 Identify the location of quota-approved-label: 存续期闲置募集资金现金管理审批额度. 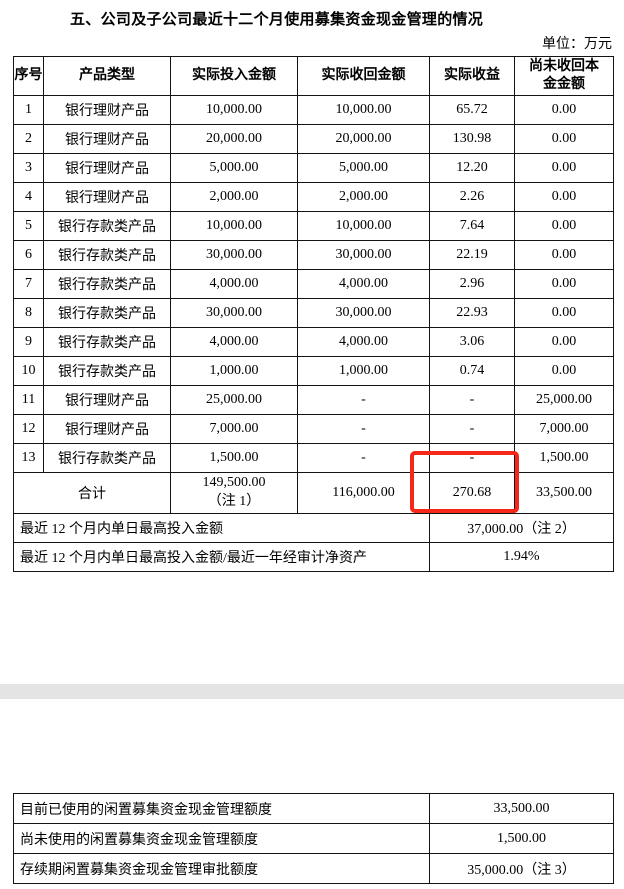
(221, 868).